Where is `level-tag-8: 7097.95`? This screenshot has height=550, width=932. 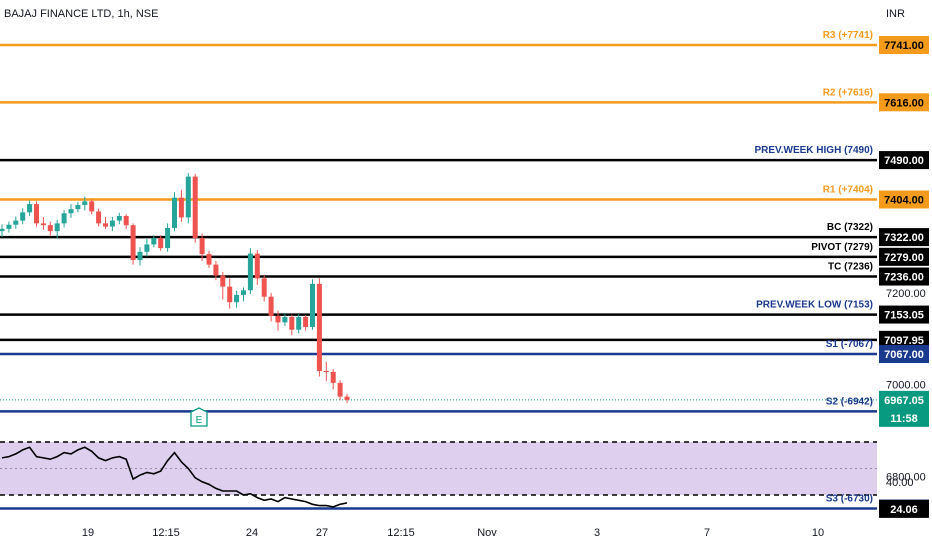 level-tag-8: 7097.95 is located at coordinates (904, 341).